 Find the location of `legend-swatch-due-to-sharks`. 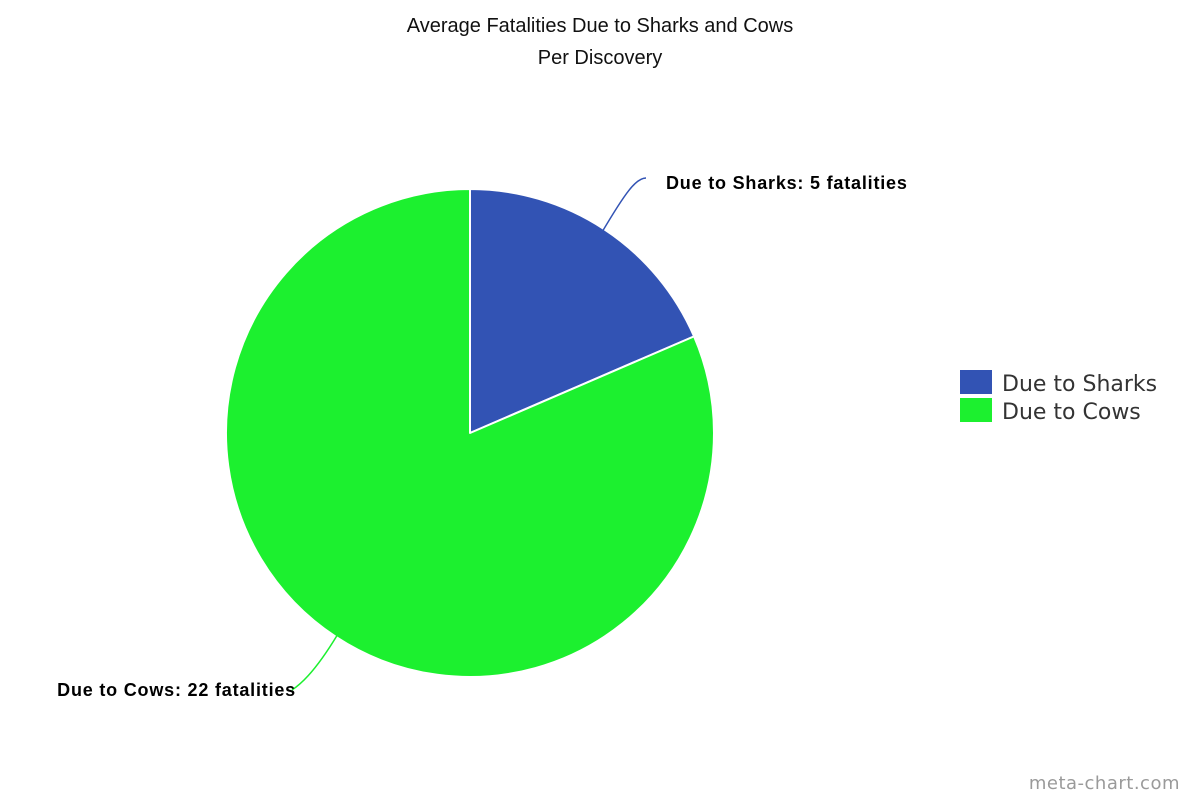

legend-swatch-due-to-sharks is located at coordinates (976, 382).